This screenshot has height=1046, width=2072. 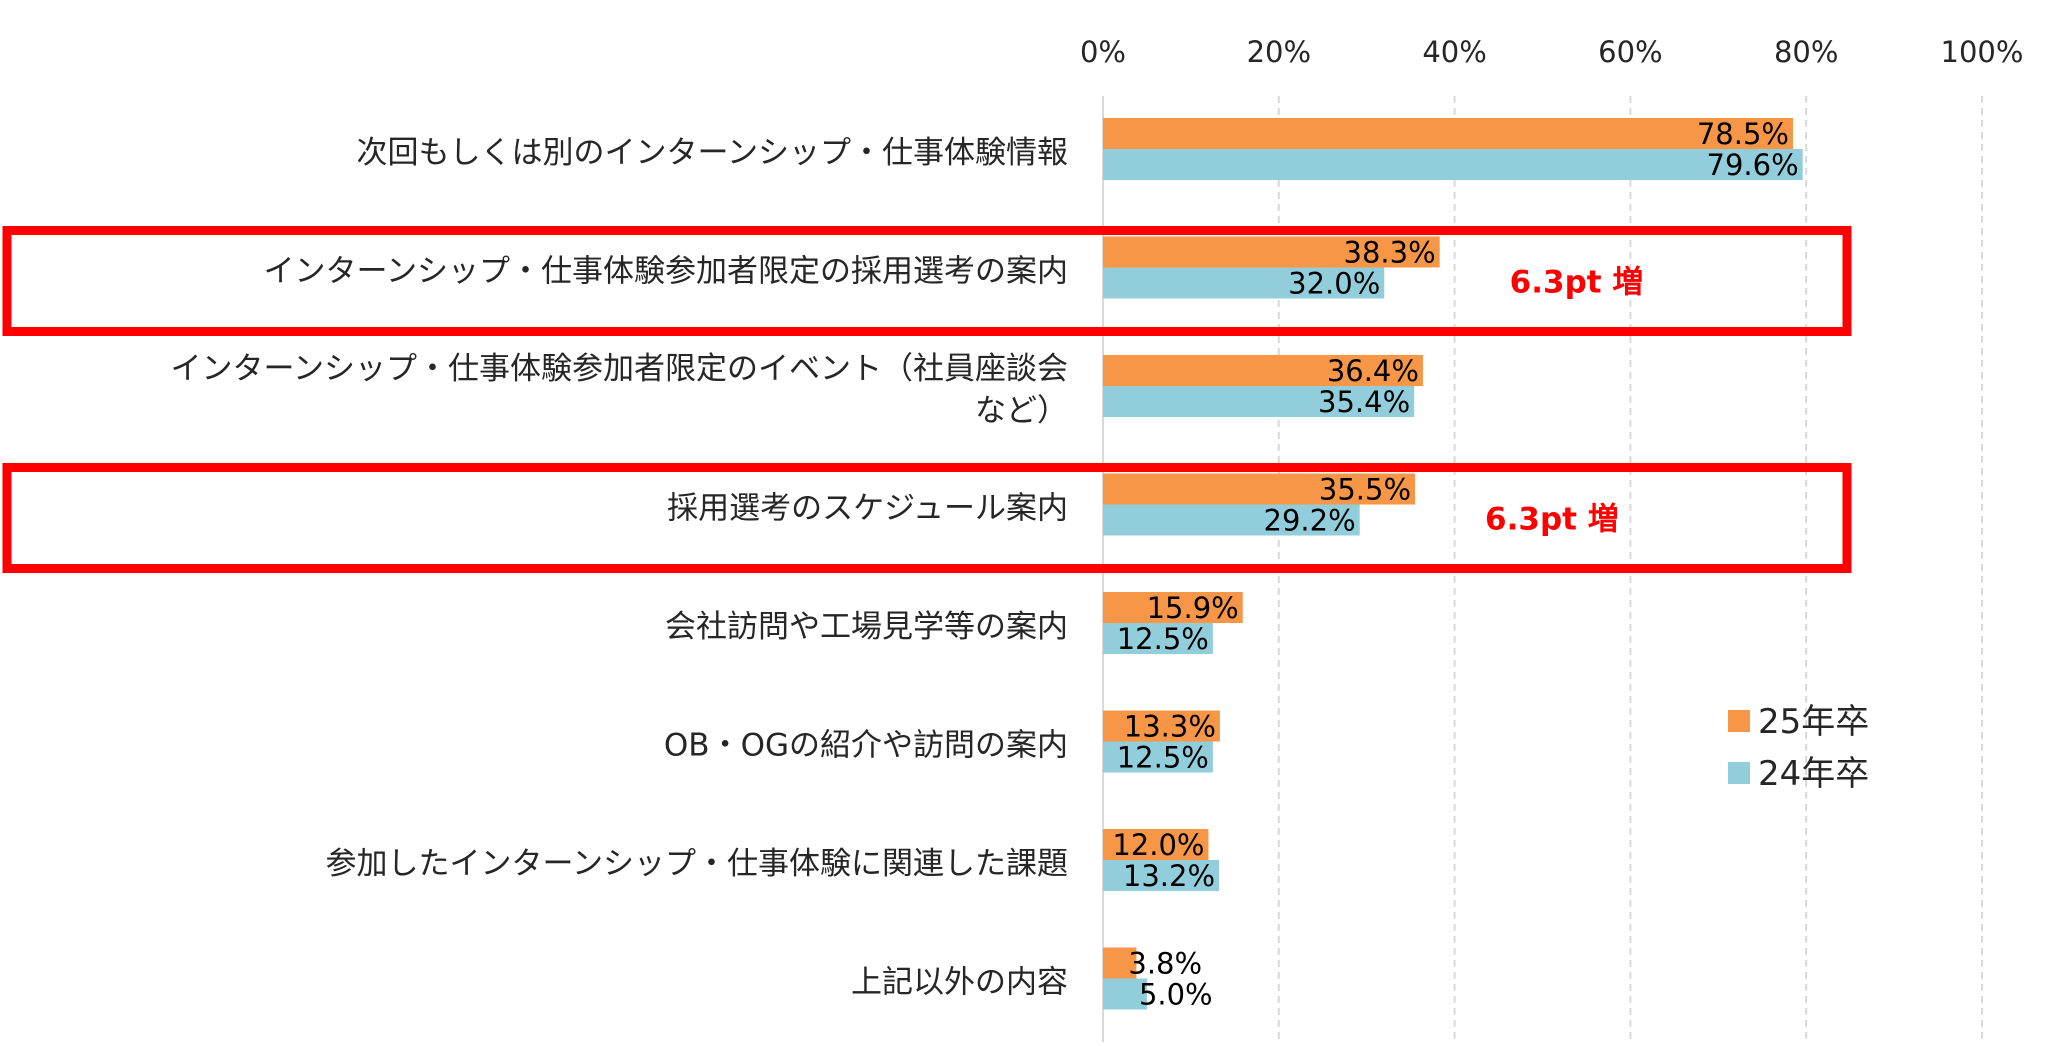 What do you see at coordinates (1753, 165) in the screenshot?
I see `data-label: 79.6%` at bounding box center [1753, 165].